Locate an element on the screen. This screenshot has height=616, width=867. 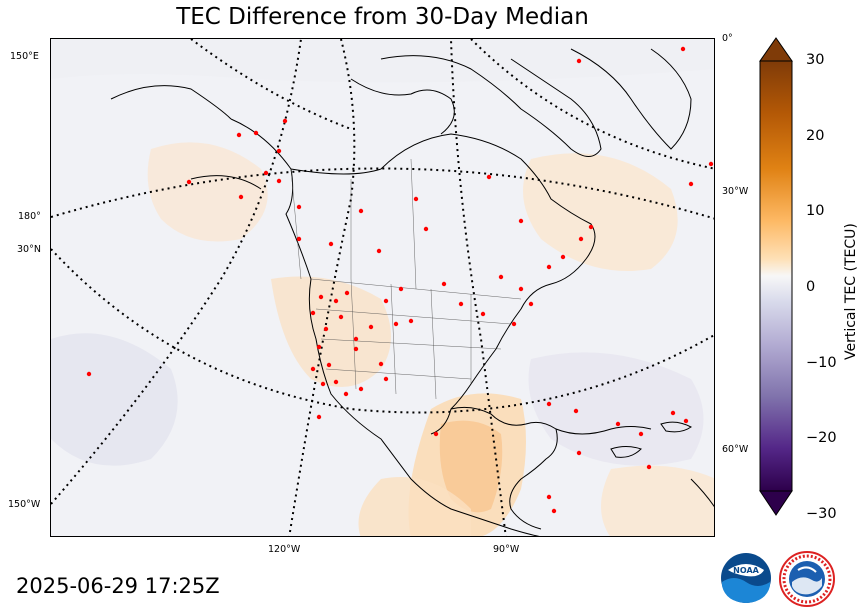
lon-label-0: 0° is located at coordinates (727, 38).